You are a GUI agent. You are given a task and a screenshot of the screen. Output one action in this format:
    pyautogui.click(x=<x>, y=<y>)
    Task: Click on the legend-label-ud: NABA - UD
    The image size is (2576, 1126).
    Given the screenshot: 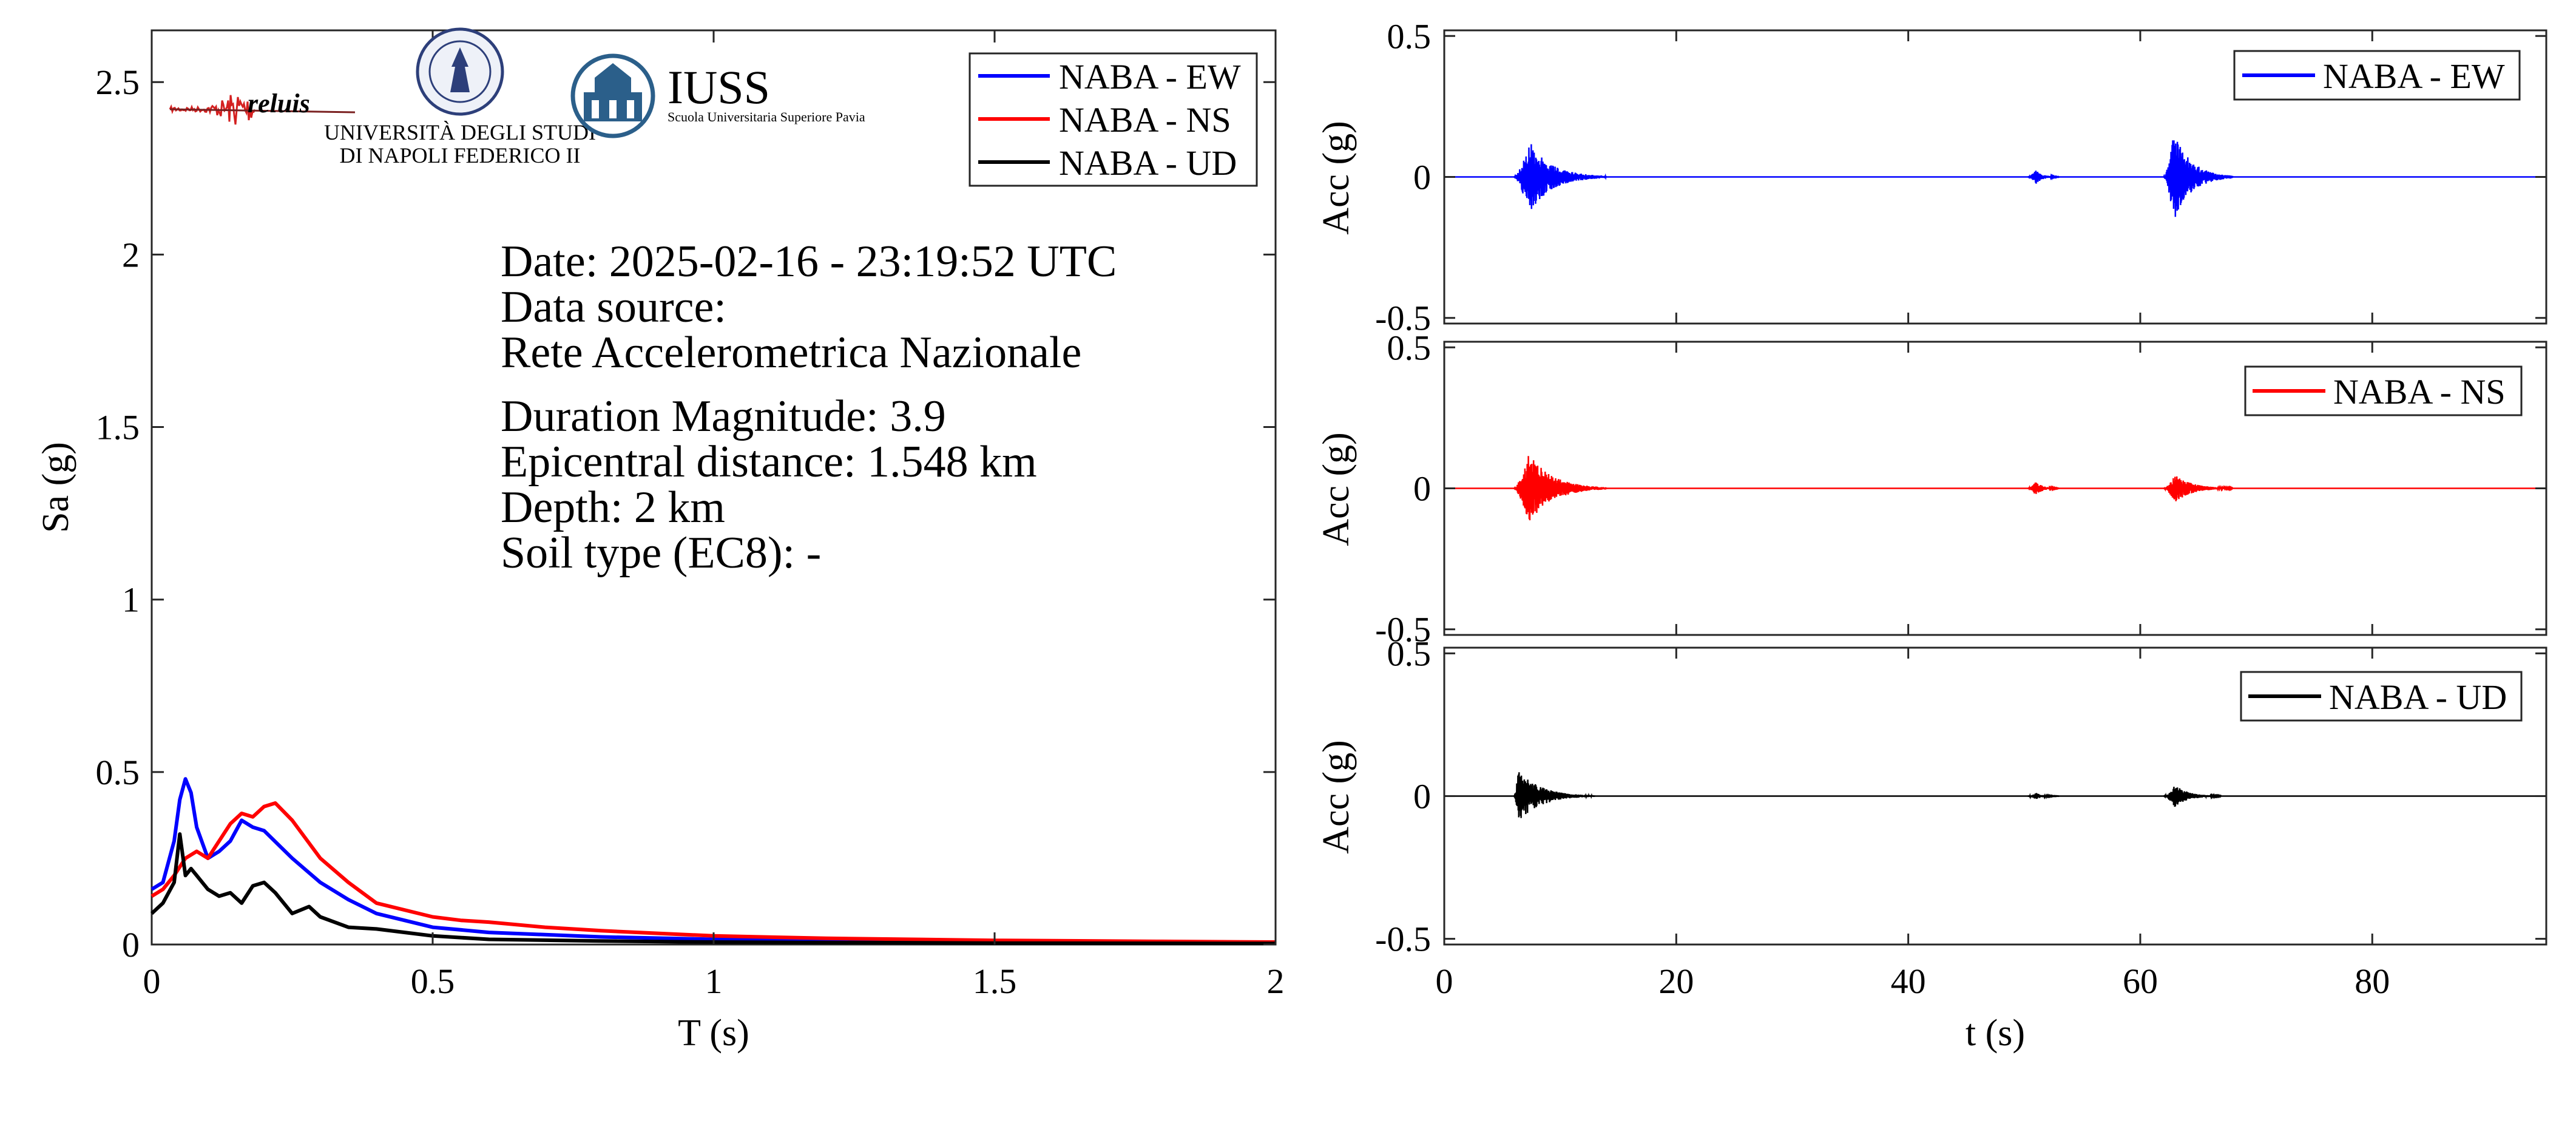 What is the action you would take?
    pyautogui.click(x=1148, y=163)
    